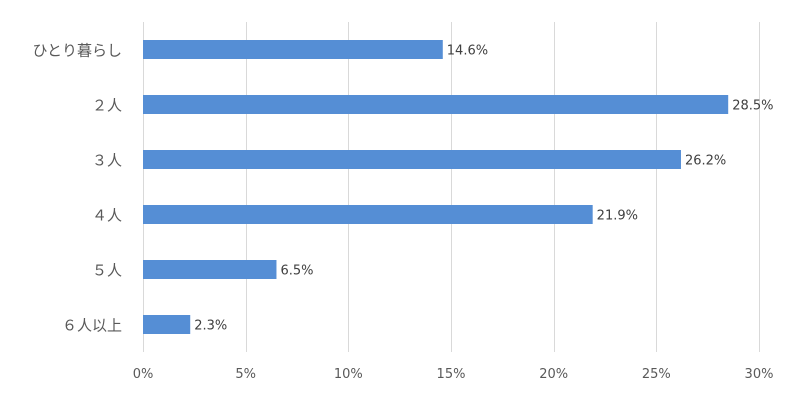 This screenshot has width=800, height=404. I want to click on x-axis-tick-labels: 0% 5% 10% 15% 20% 25% 30%, so click(453, 374).